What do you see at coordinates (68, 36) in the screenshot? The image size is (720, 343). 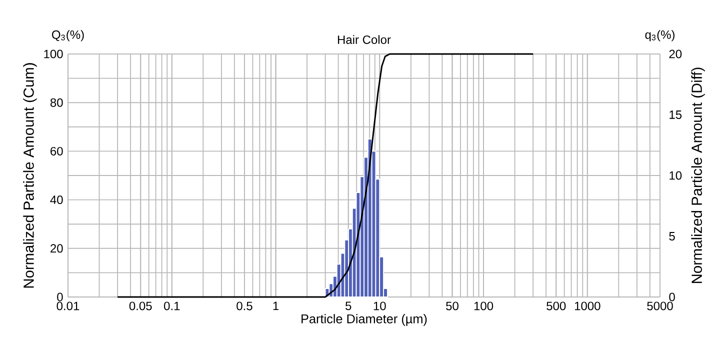 I see `text: Q$_{3}$(%)` at bounding box center [68, 36].